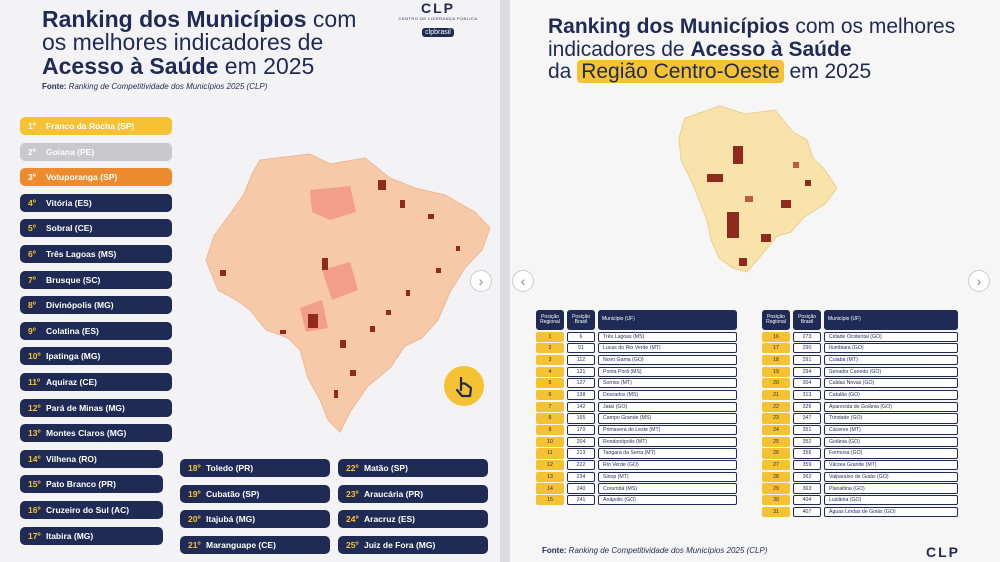 The image size is (1000, 562). I want to click on hand-pointer-icon, so click(464, 387).